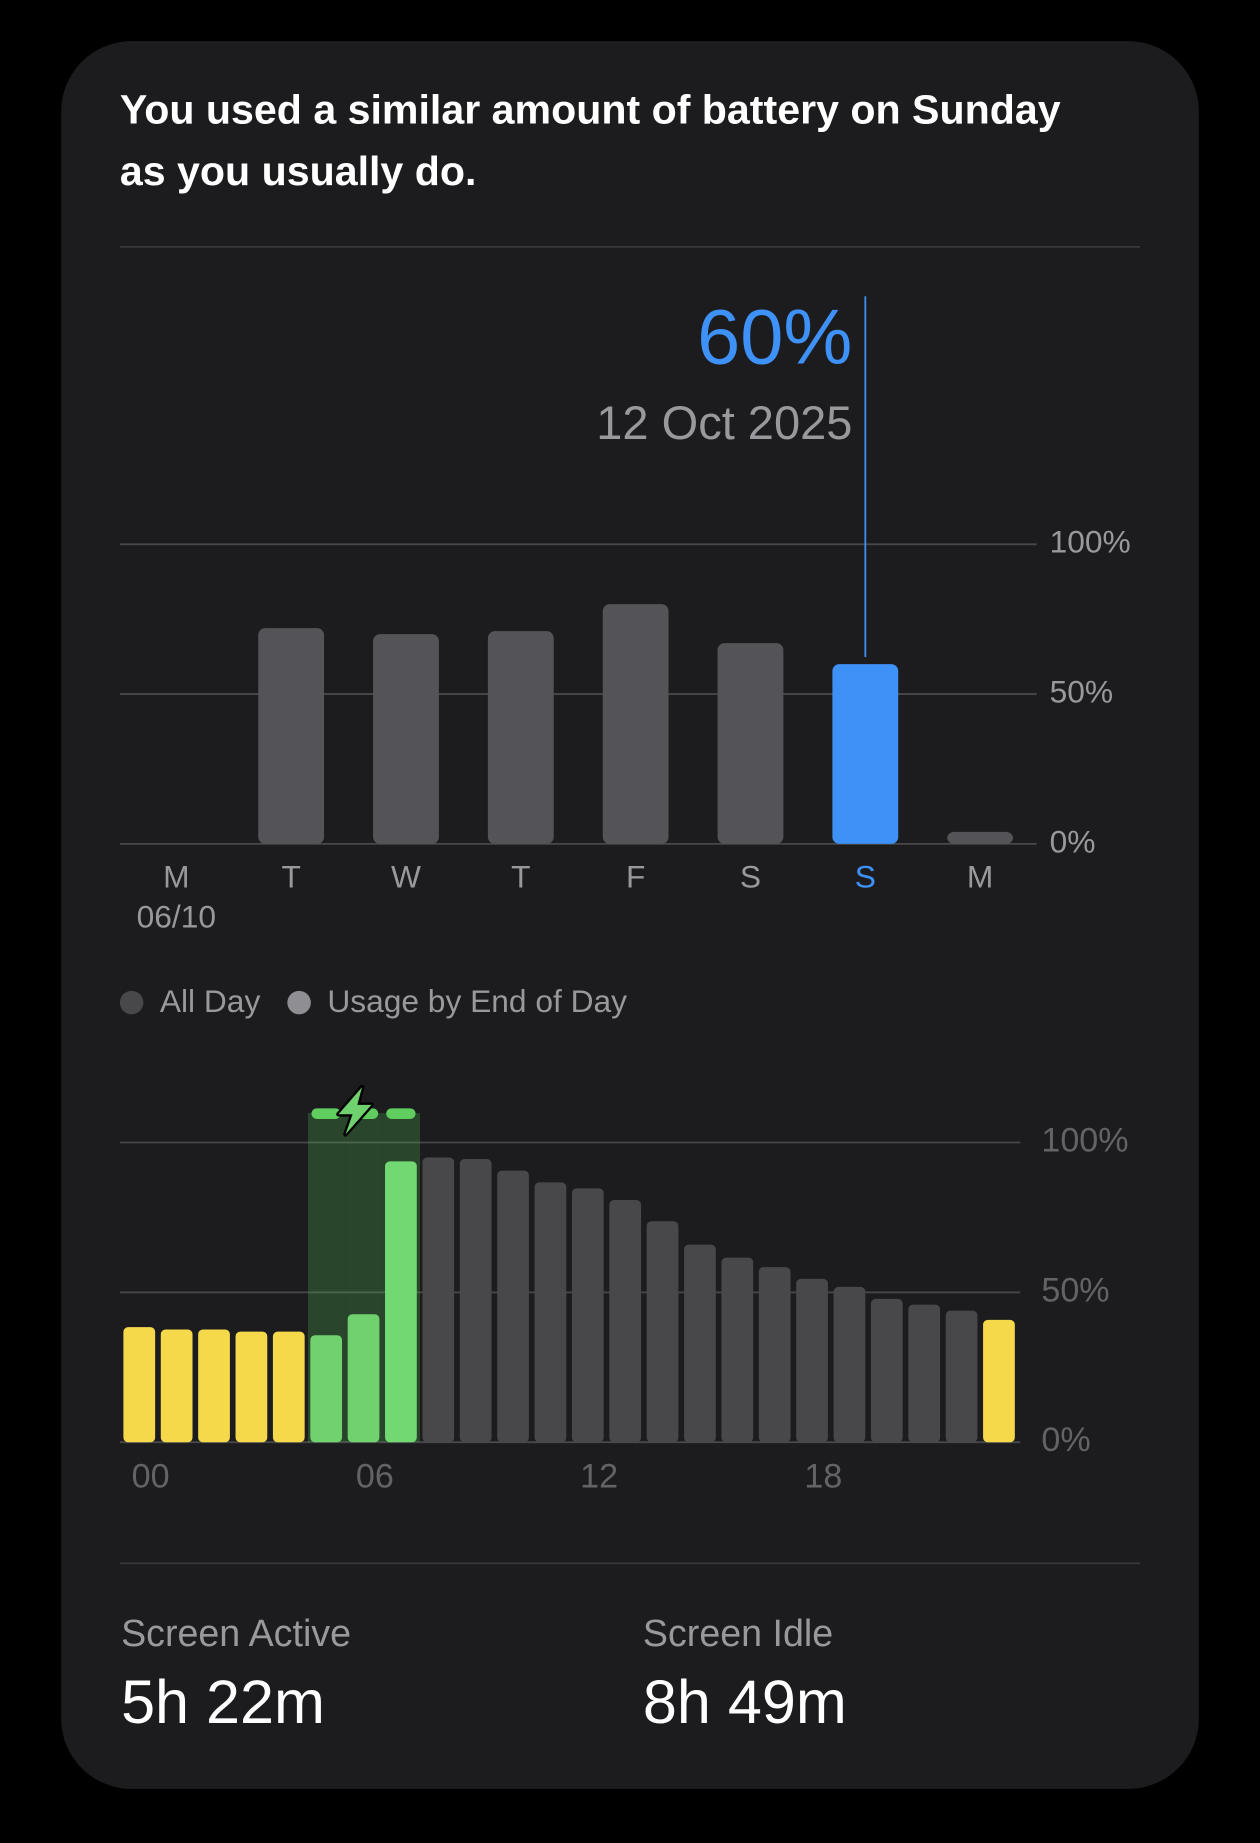  Describe the element at coordinates (724, 422) in the screenshot. I see `selected-date: 12 Oct 2025` at that location.